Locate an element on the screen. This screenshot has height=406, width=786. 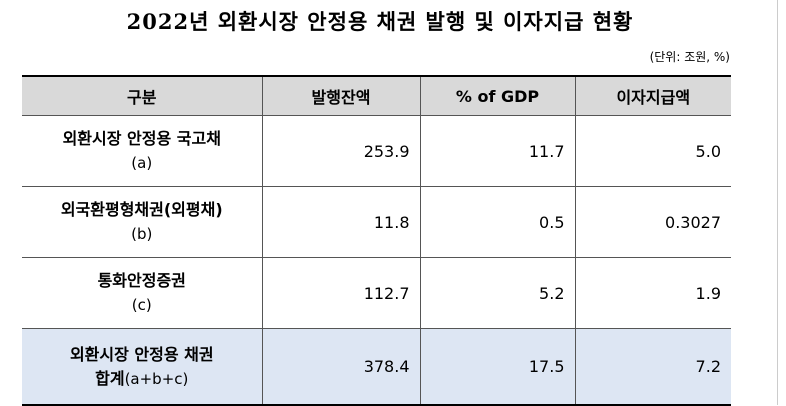
row-note-line: (a) is located at coordinates (142, 163).